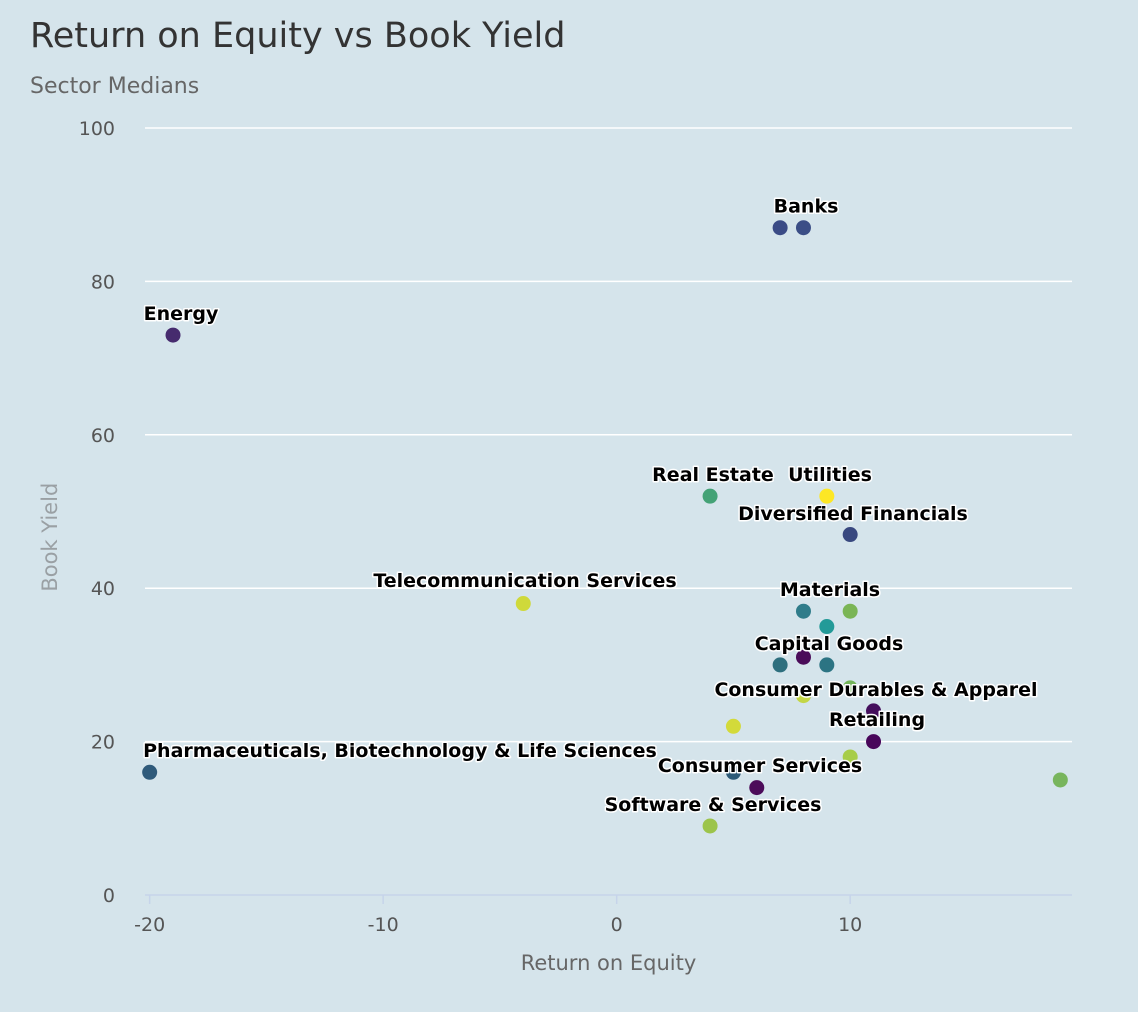 Image resolution: width=1138 pixels, height=1012 pixels. Describe the element at coordinates (149, 925) in the screenshot. I see `x-tick-label: -20` at that location.